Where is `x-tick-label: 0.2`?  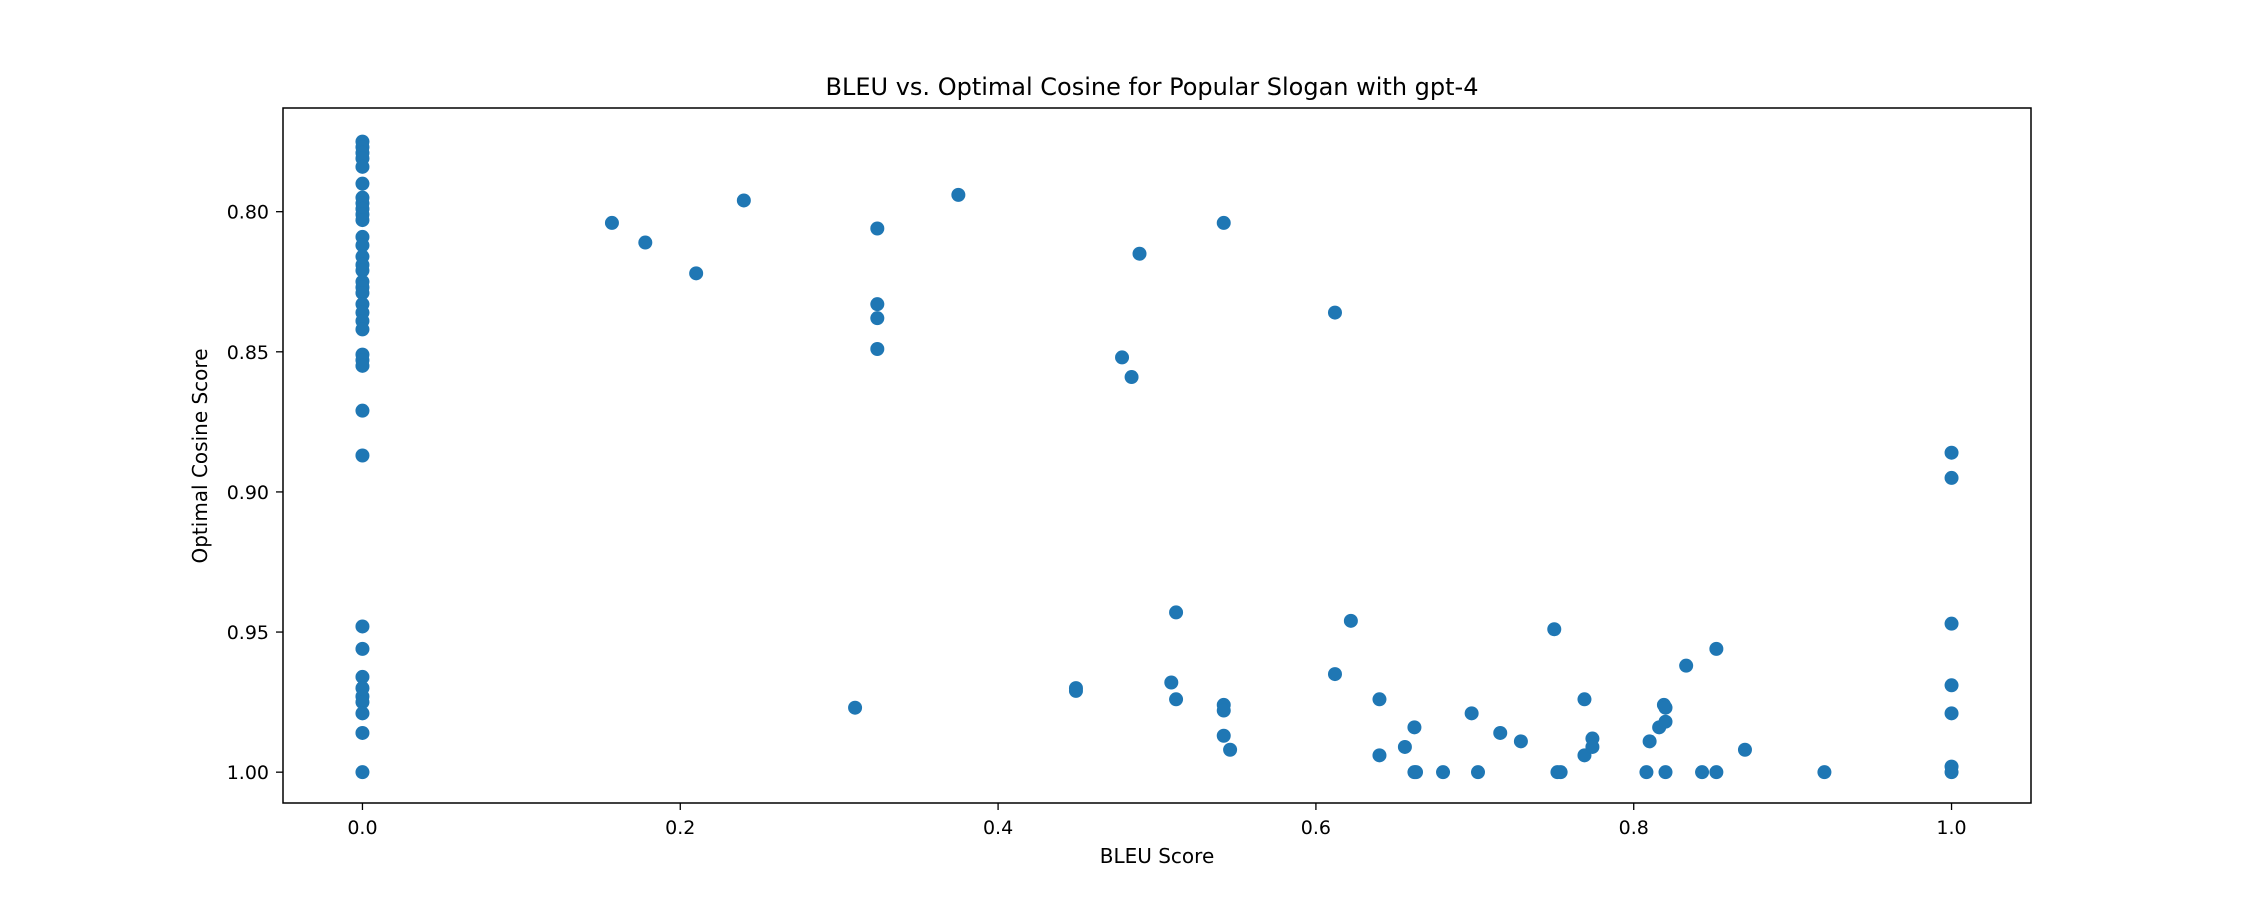
x-tick-label: 0.2 is located at coordinates (680, 828).